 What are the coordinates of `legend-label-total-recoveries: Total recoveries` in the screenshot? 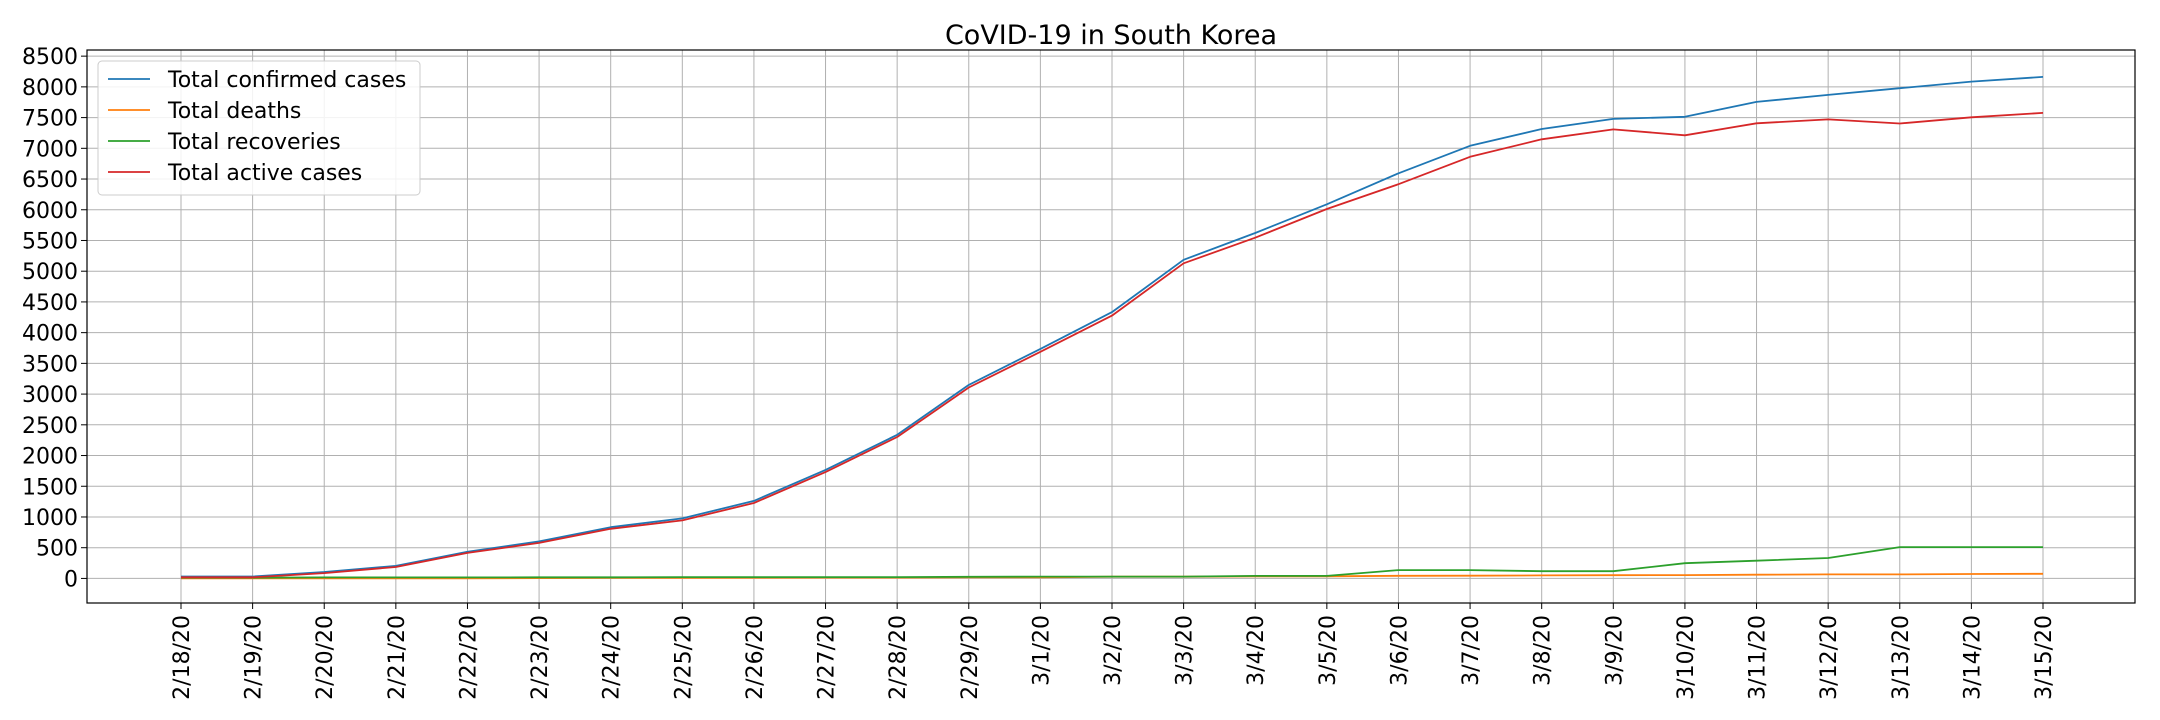 It's located at (254, 142).